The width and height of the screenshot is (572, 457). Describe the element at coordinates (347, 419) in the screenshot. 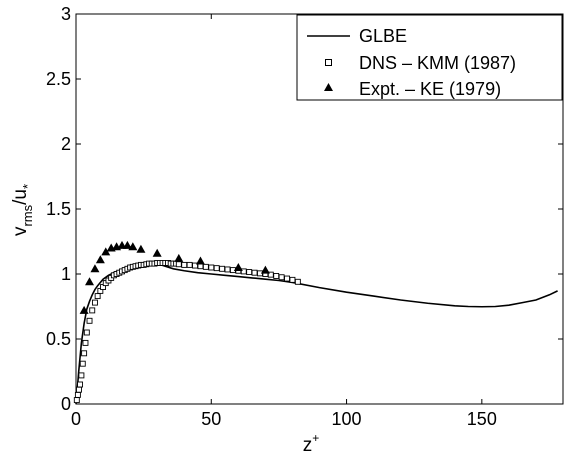

I see `x-tick-label: 100` at that location.